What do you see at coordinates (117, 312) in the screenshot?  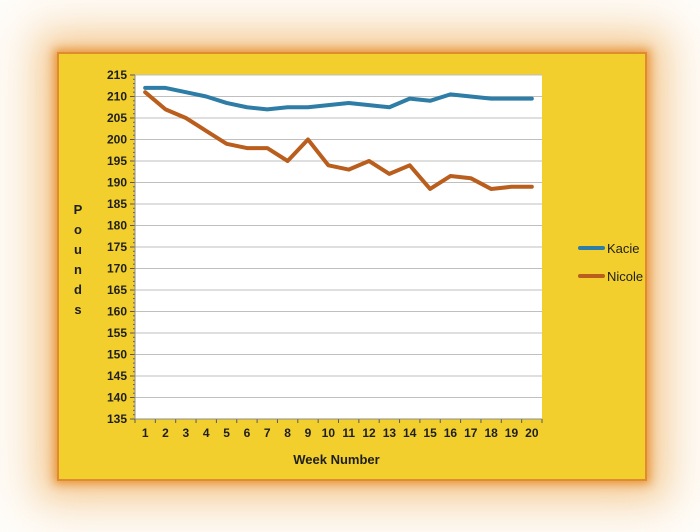 I see `y-tick-label: 160` at bounding box center [117, 312].